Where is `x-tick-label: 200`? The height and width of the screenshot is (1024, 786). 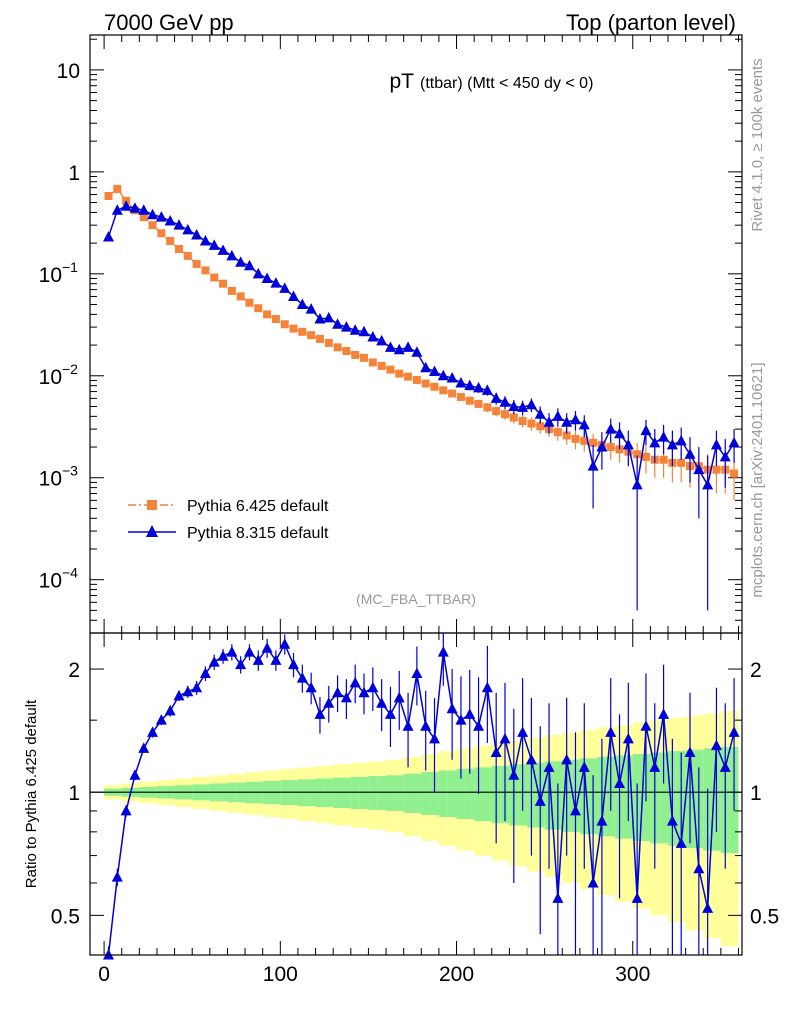 x-tick-label: 200 is located at coordinates (456, 974).